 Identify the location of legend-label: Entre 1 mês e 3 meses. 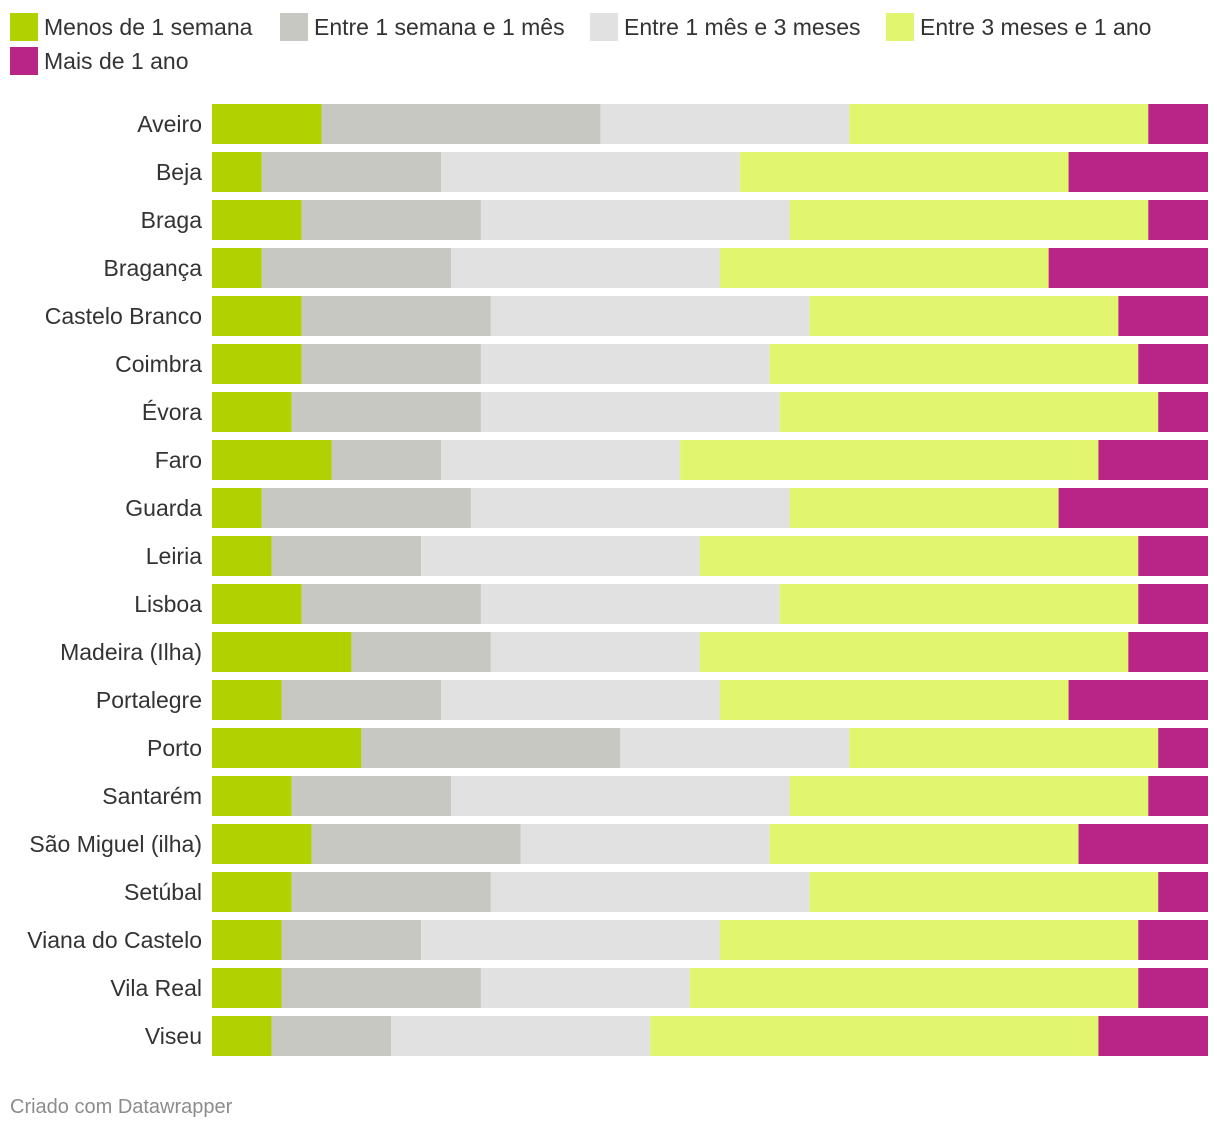
(742, 26).